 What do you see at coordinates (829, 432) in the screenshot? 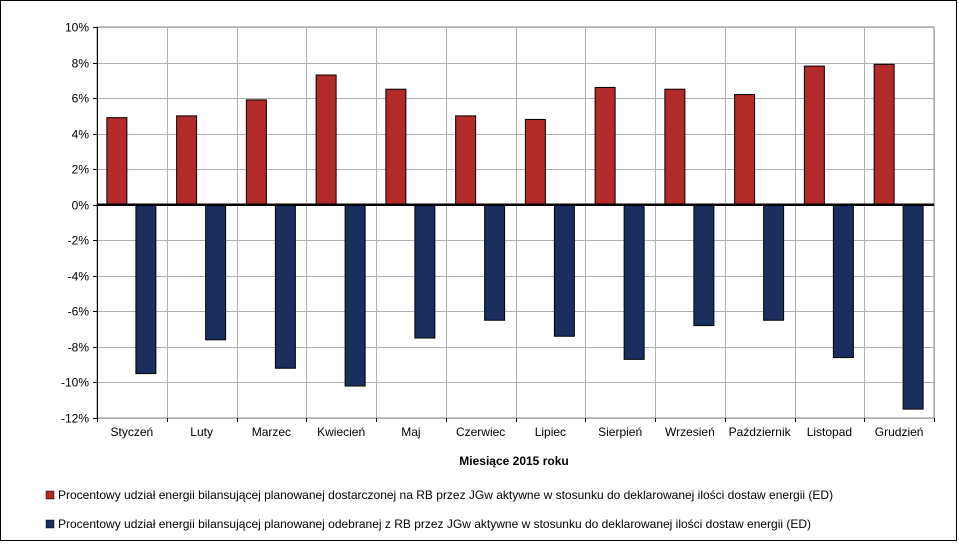
I see `x-tick-label: Listopad` at bounding box center [829, 432].